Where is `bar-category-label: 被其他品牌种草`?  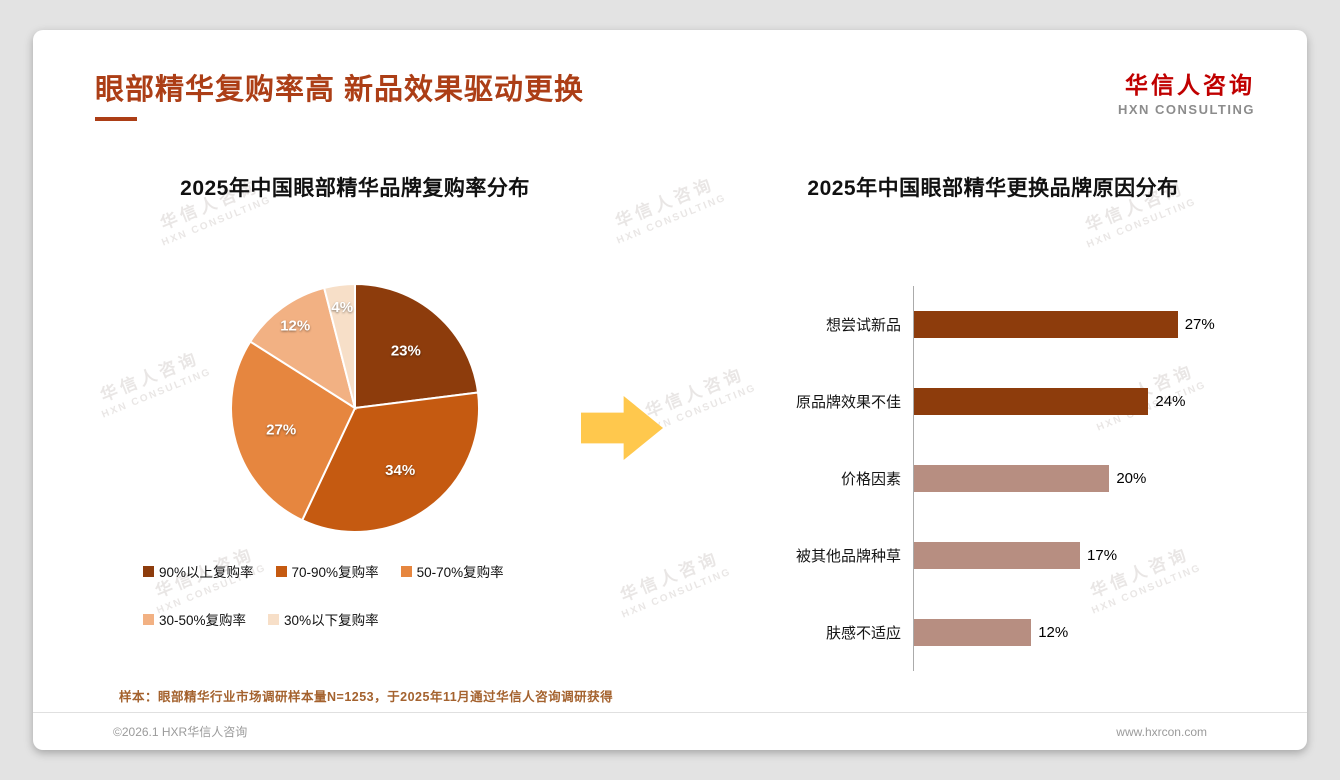 bar-category-label: 被其他品牌种草 is located at coordinates (848, 556).